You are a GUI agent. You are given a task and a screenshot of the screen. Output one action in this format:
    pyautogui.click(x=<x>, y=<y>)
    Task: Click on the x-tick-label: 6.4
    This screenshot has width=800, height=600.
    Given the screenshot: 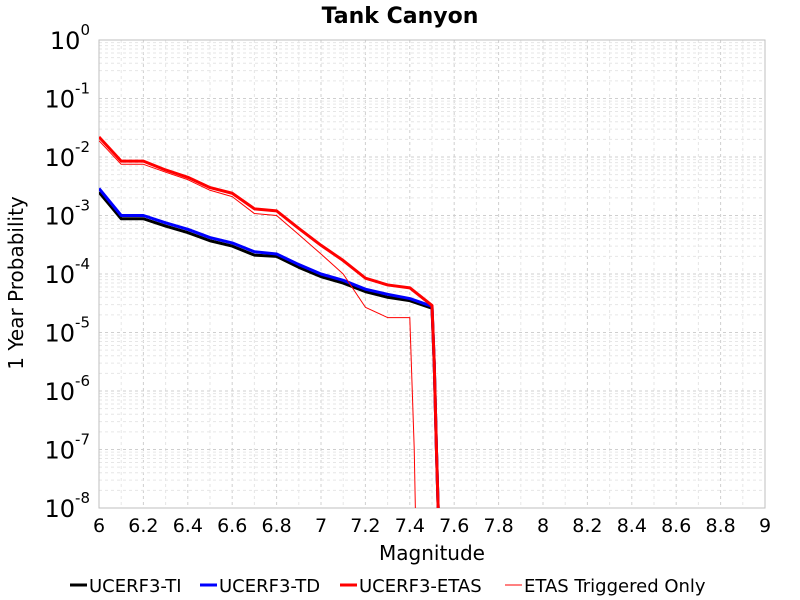 What is the action you would take?
    pyautogui.click(x=188, y=526)
    